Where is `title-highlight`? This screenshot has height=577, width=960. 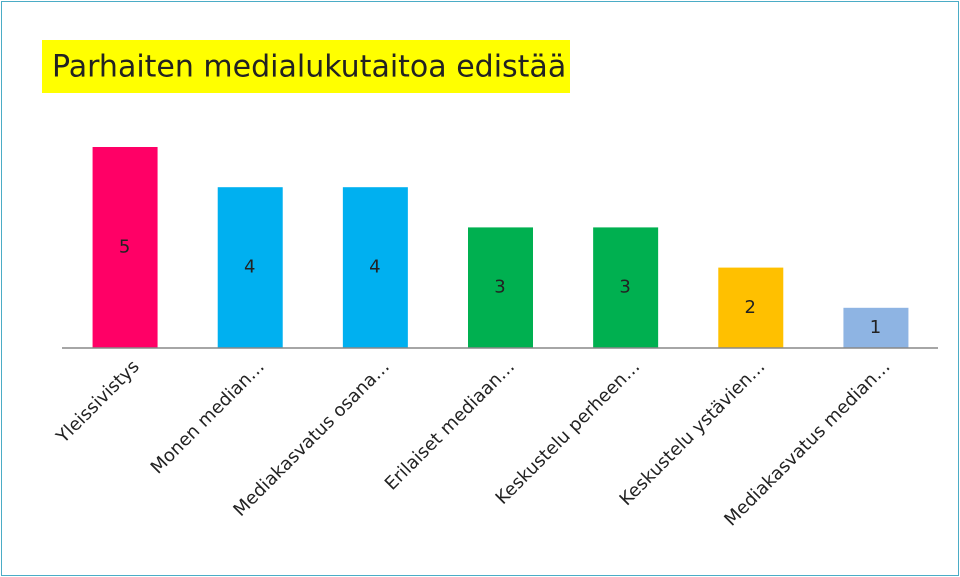 title-highlight is located at coordinates (306, 66).